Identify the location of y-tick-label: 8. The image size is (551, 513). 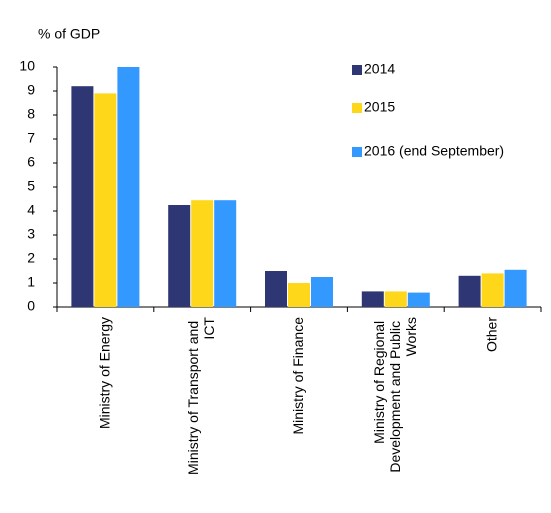
(31, 114).